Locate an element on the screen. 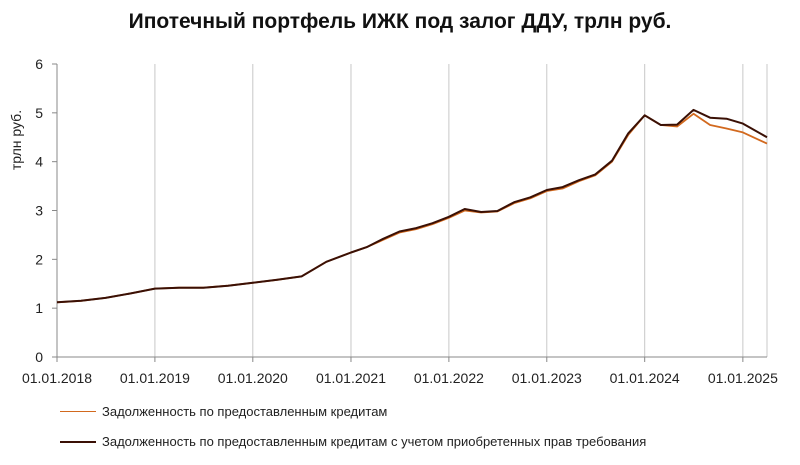 This screenshot has width=800, height=465. y-tick-label-4: 4 is located at coordinates (39, 162).